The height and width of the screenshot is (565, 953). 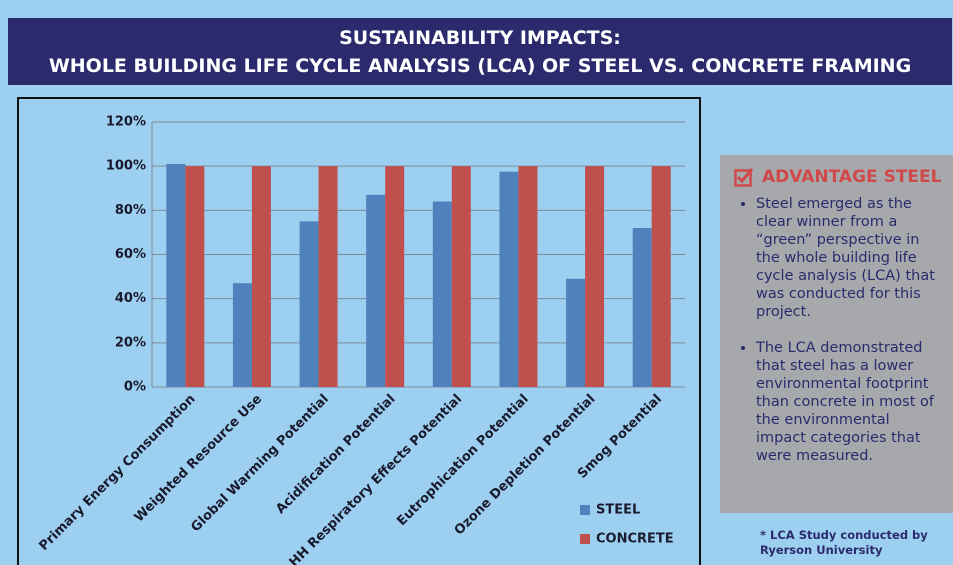 What do you see at coordinates (130, 298) in the screenshot?
I see `y-tick-label: 40%` at bounding box center [130, 298].